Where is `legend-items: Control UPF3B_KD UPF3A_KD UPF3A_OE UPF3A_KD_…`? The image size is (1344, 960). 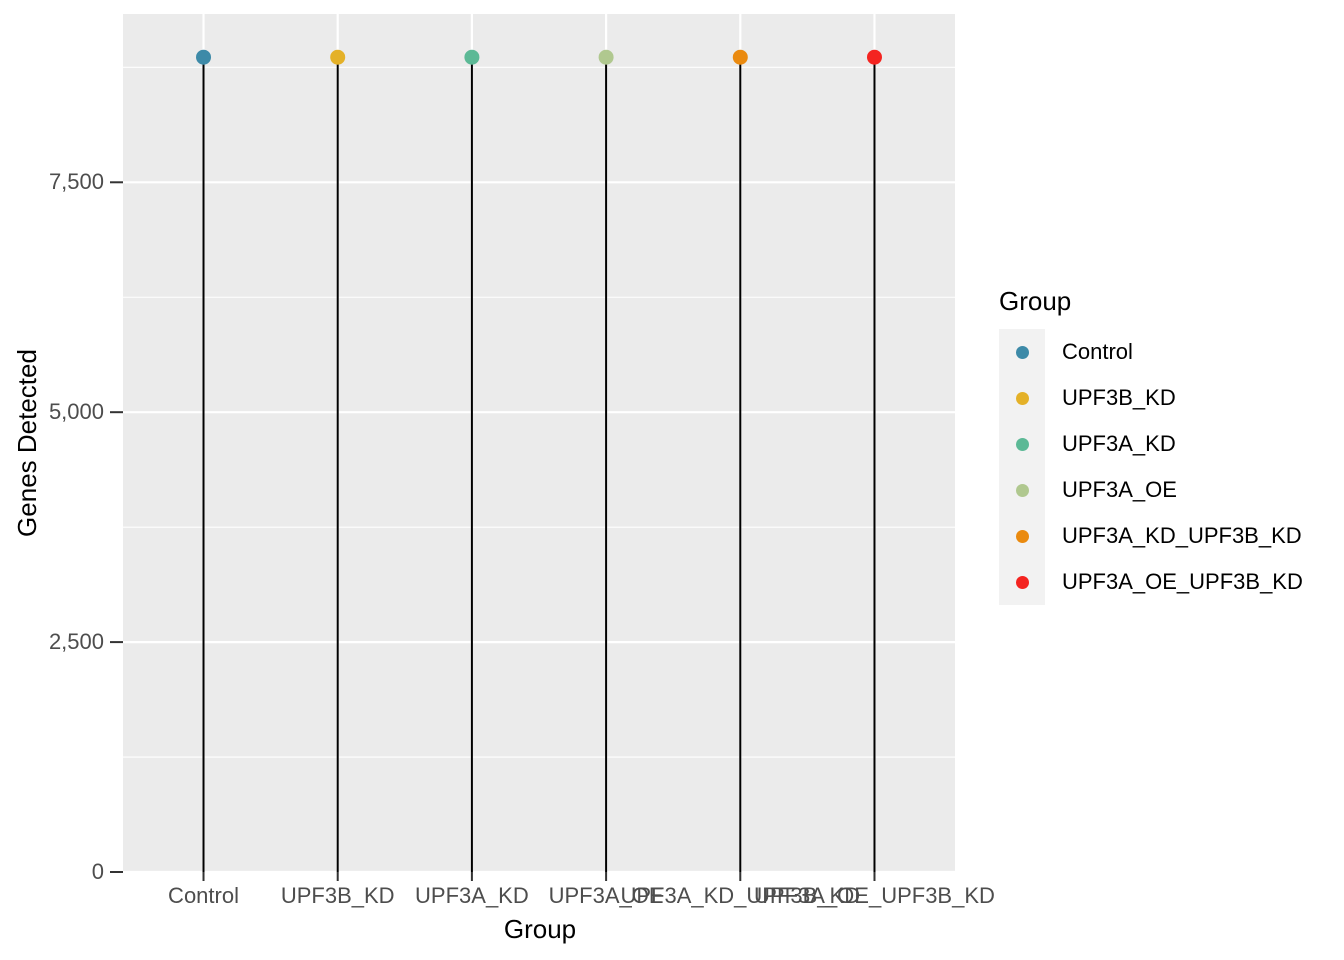
legend-items: Control UPF3B_KD UPF3A_KD UPF3A_OE UPF3A_KD_… is located at coordinates (1151, 467).